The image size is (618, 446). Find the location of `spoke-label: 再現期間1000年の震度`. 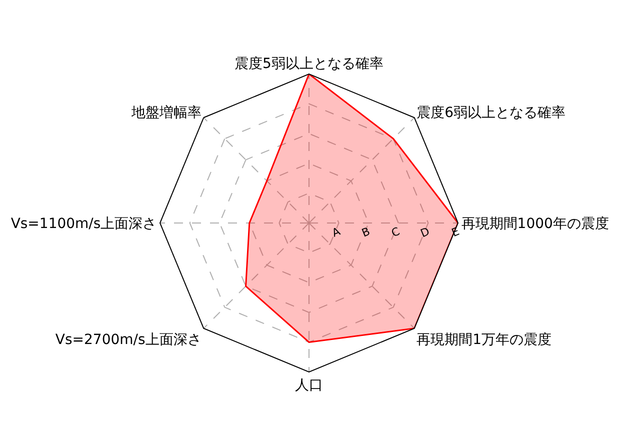

spoke-label: 再現期間1000年の震度 is located at coordinates (535, 224).